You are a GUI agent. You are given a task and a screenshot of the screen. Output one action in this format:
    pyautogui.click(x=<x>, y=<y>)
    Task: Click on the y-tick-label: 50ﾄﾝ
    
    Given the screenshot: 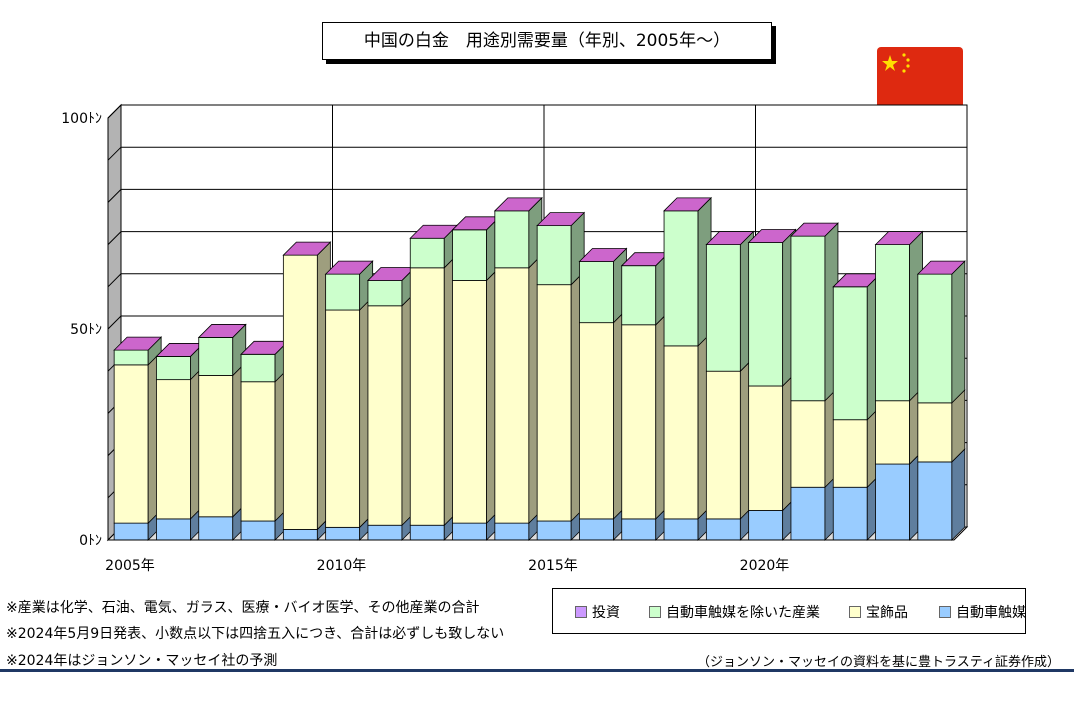 What is the action you would take?
    pyautogui.click(x=86, y=330)
    